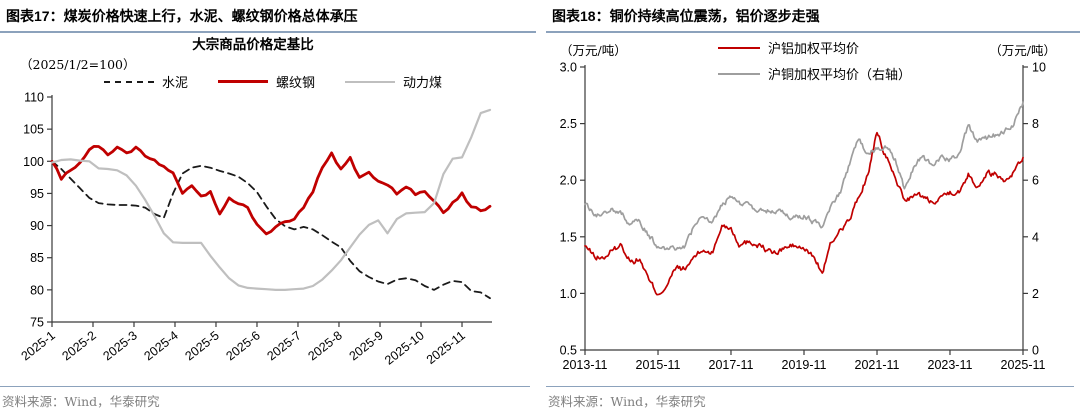  Describe the element at coordinates (658, 365) in the screenshot. I see `svg-text: 2015-11` at that location.